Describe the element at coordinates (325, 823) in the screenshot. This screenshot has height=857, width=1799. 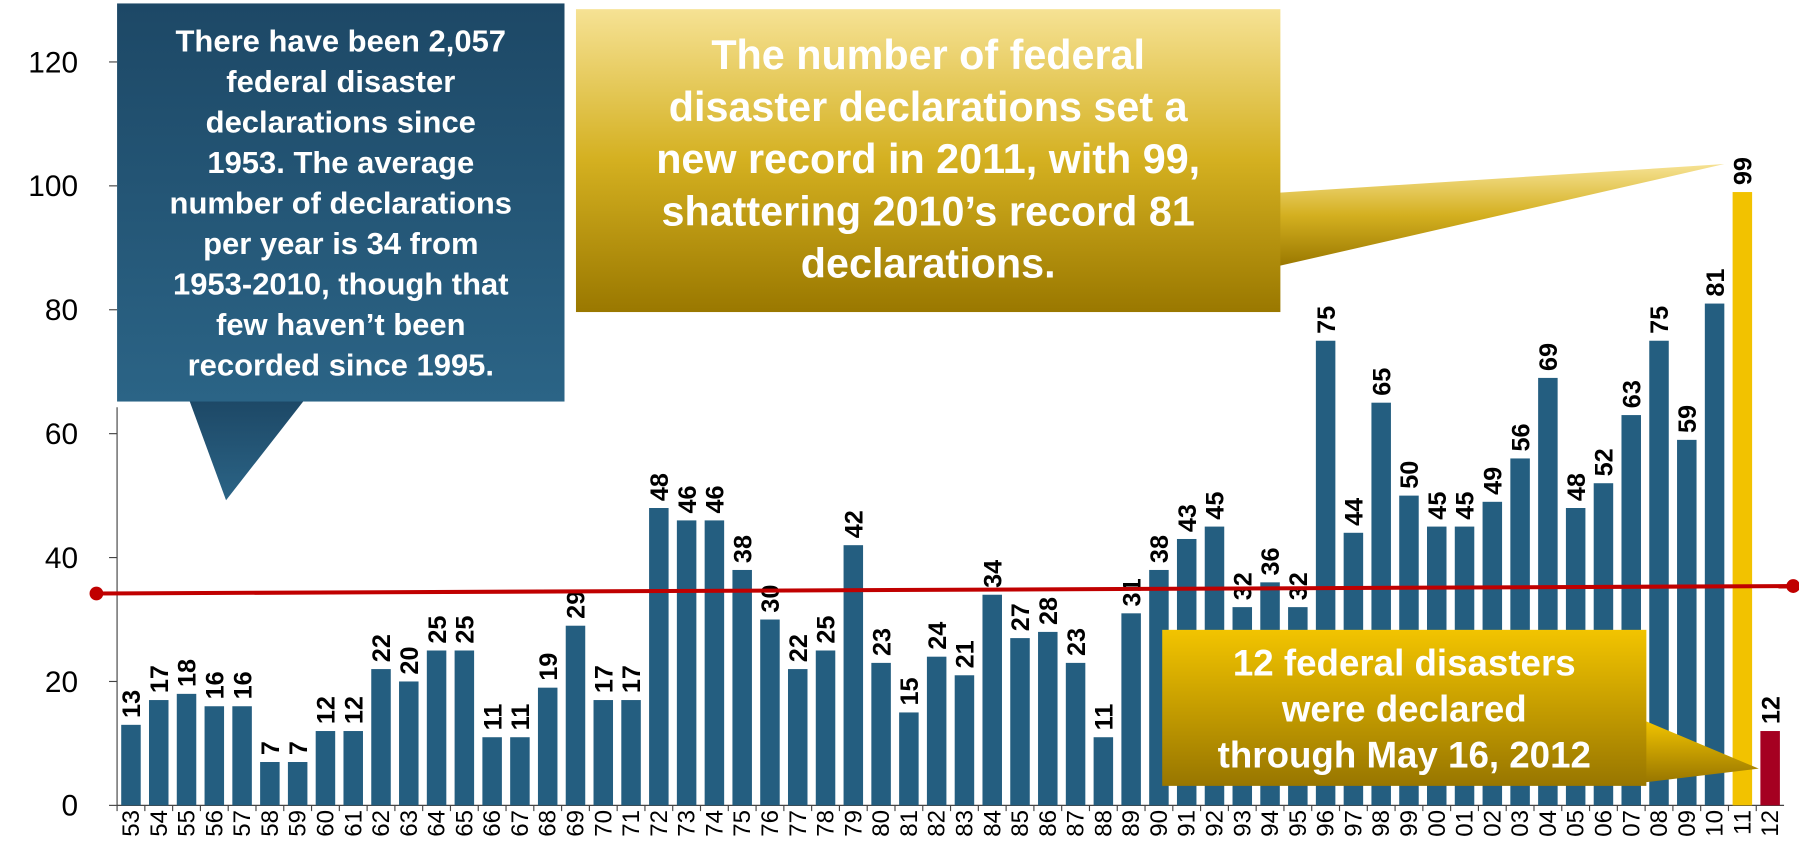
I see `x-tick-label: 60` at that location.